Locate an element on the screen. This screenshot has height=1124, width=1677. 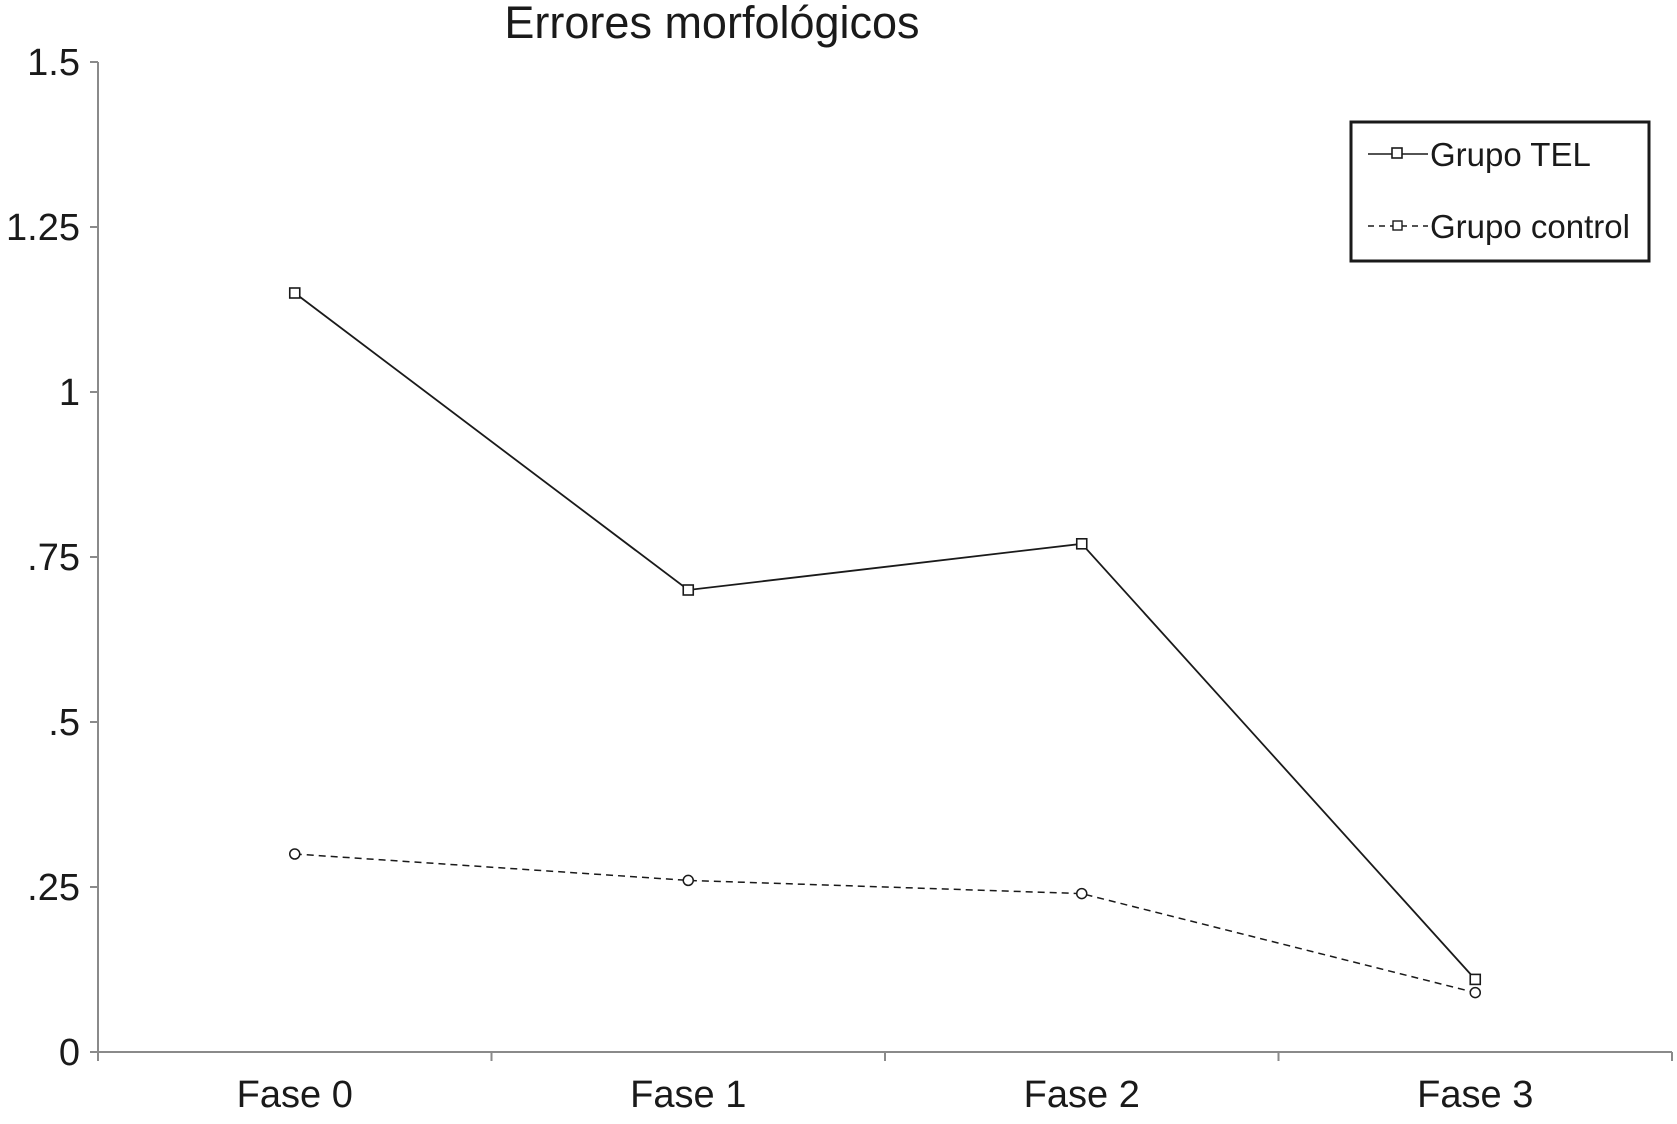
legend-marker-control is located at coordinates (1397, 225).